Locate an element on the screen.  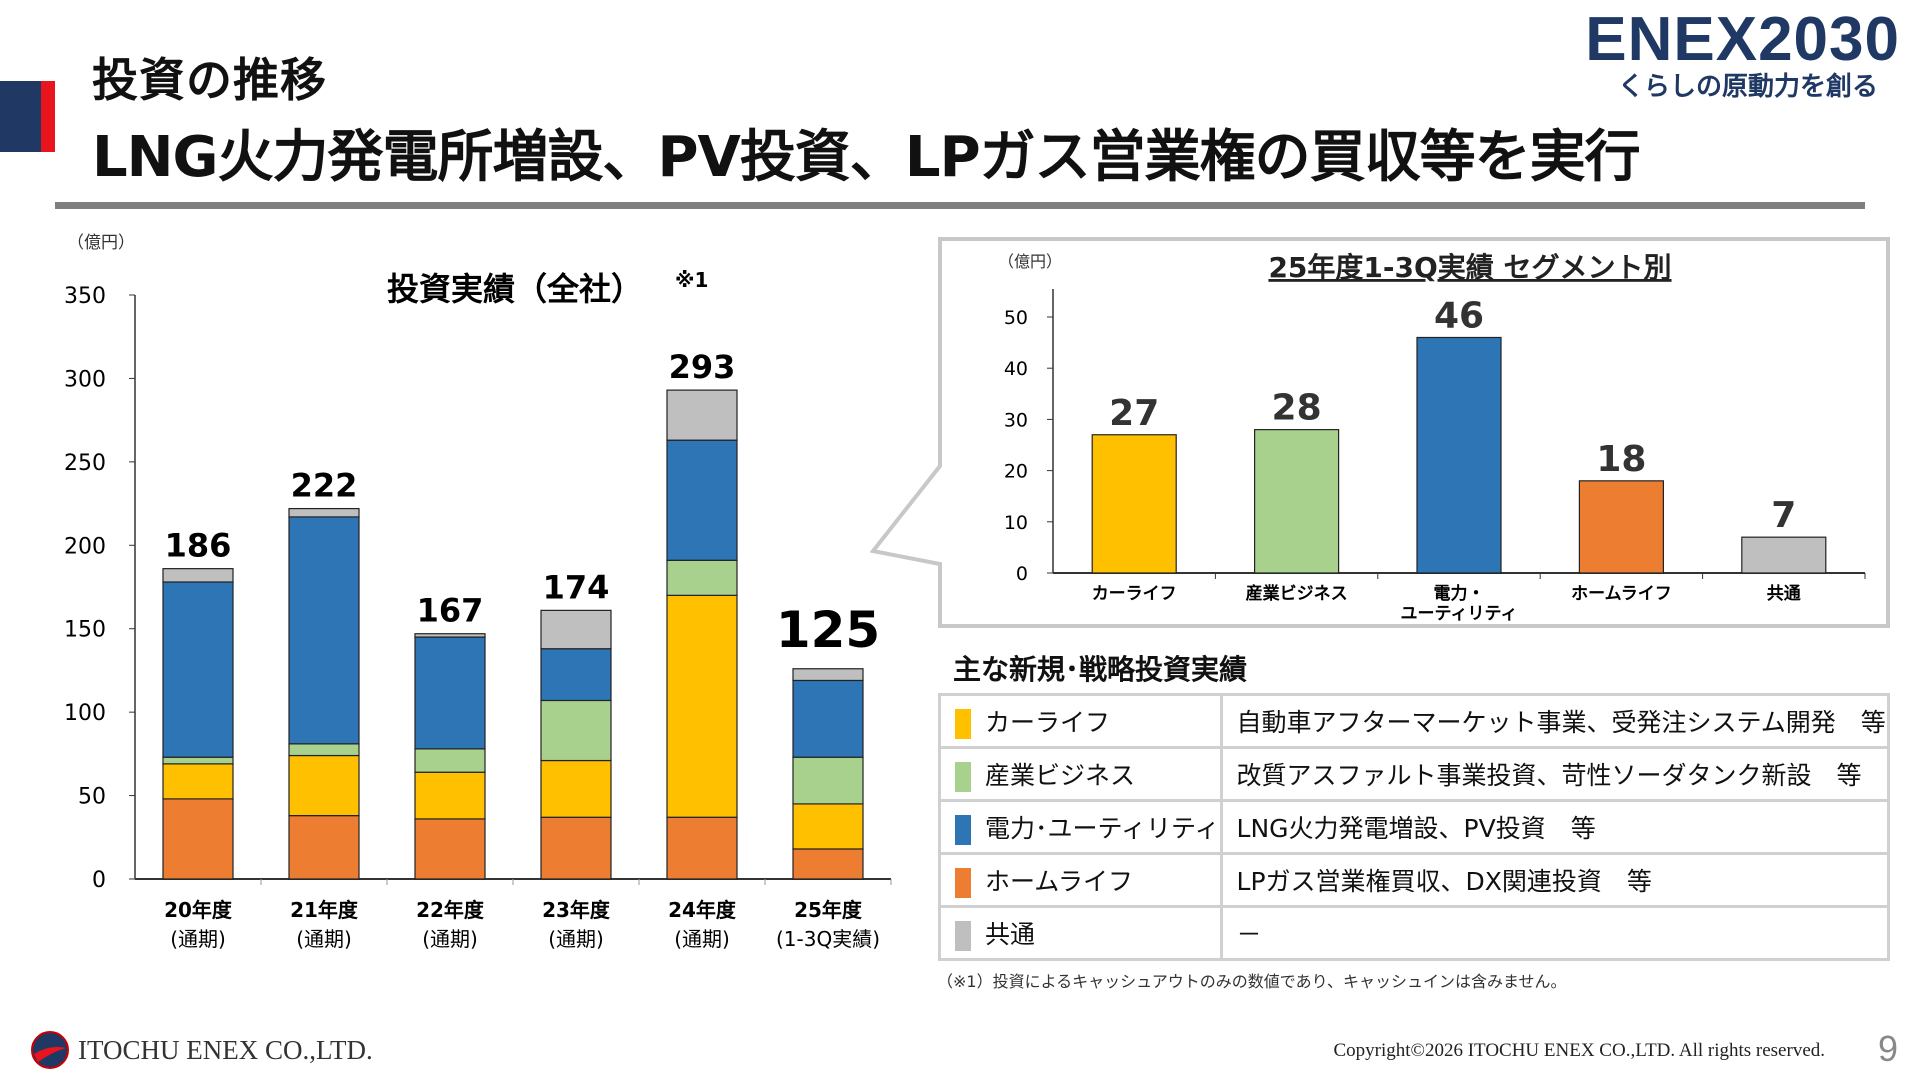
page-subtitle: 投資の推移 is located at coordinates (209, 80).